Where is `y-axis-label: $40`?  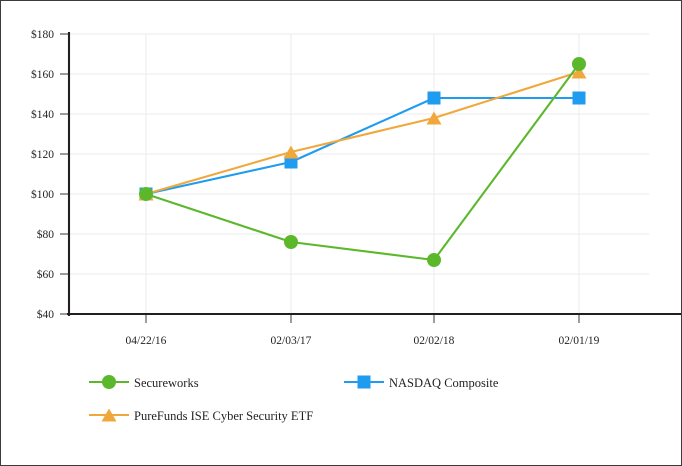
y-axis-label: $40 is located at coordinates (46, 314).